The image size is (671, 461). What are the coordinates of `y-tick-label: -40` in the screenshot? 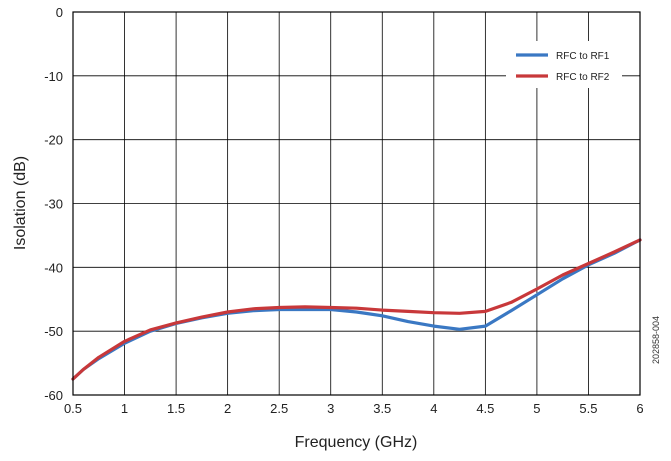 It's located at (53, 267).